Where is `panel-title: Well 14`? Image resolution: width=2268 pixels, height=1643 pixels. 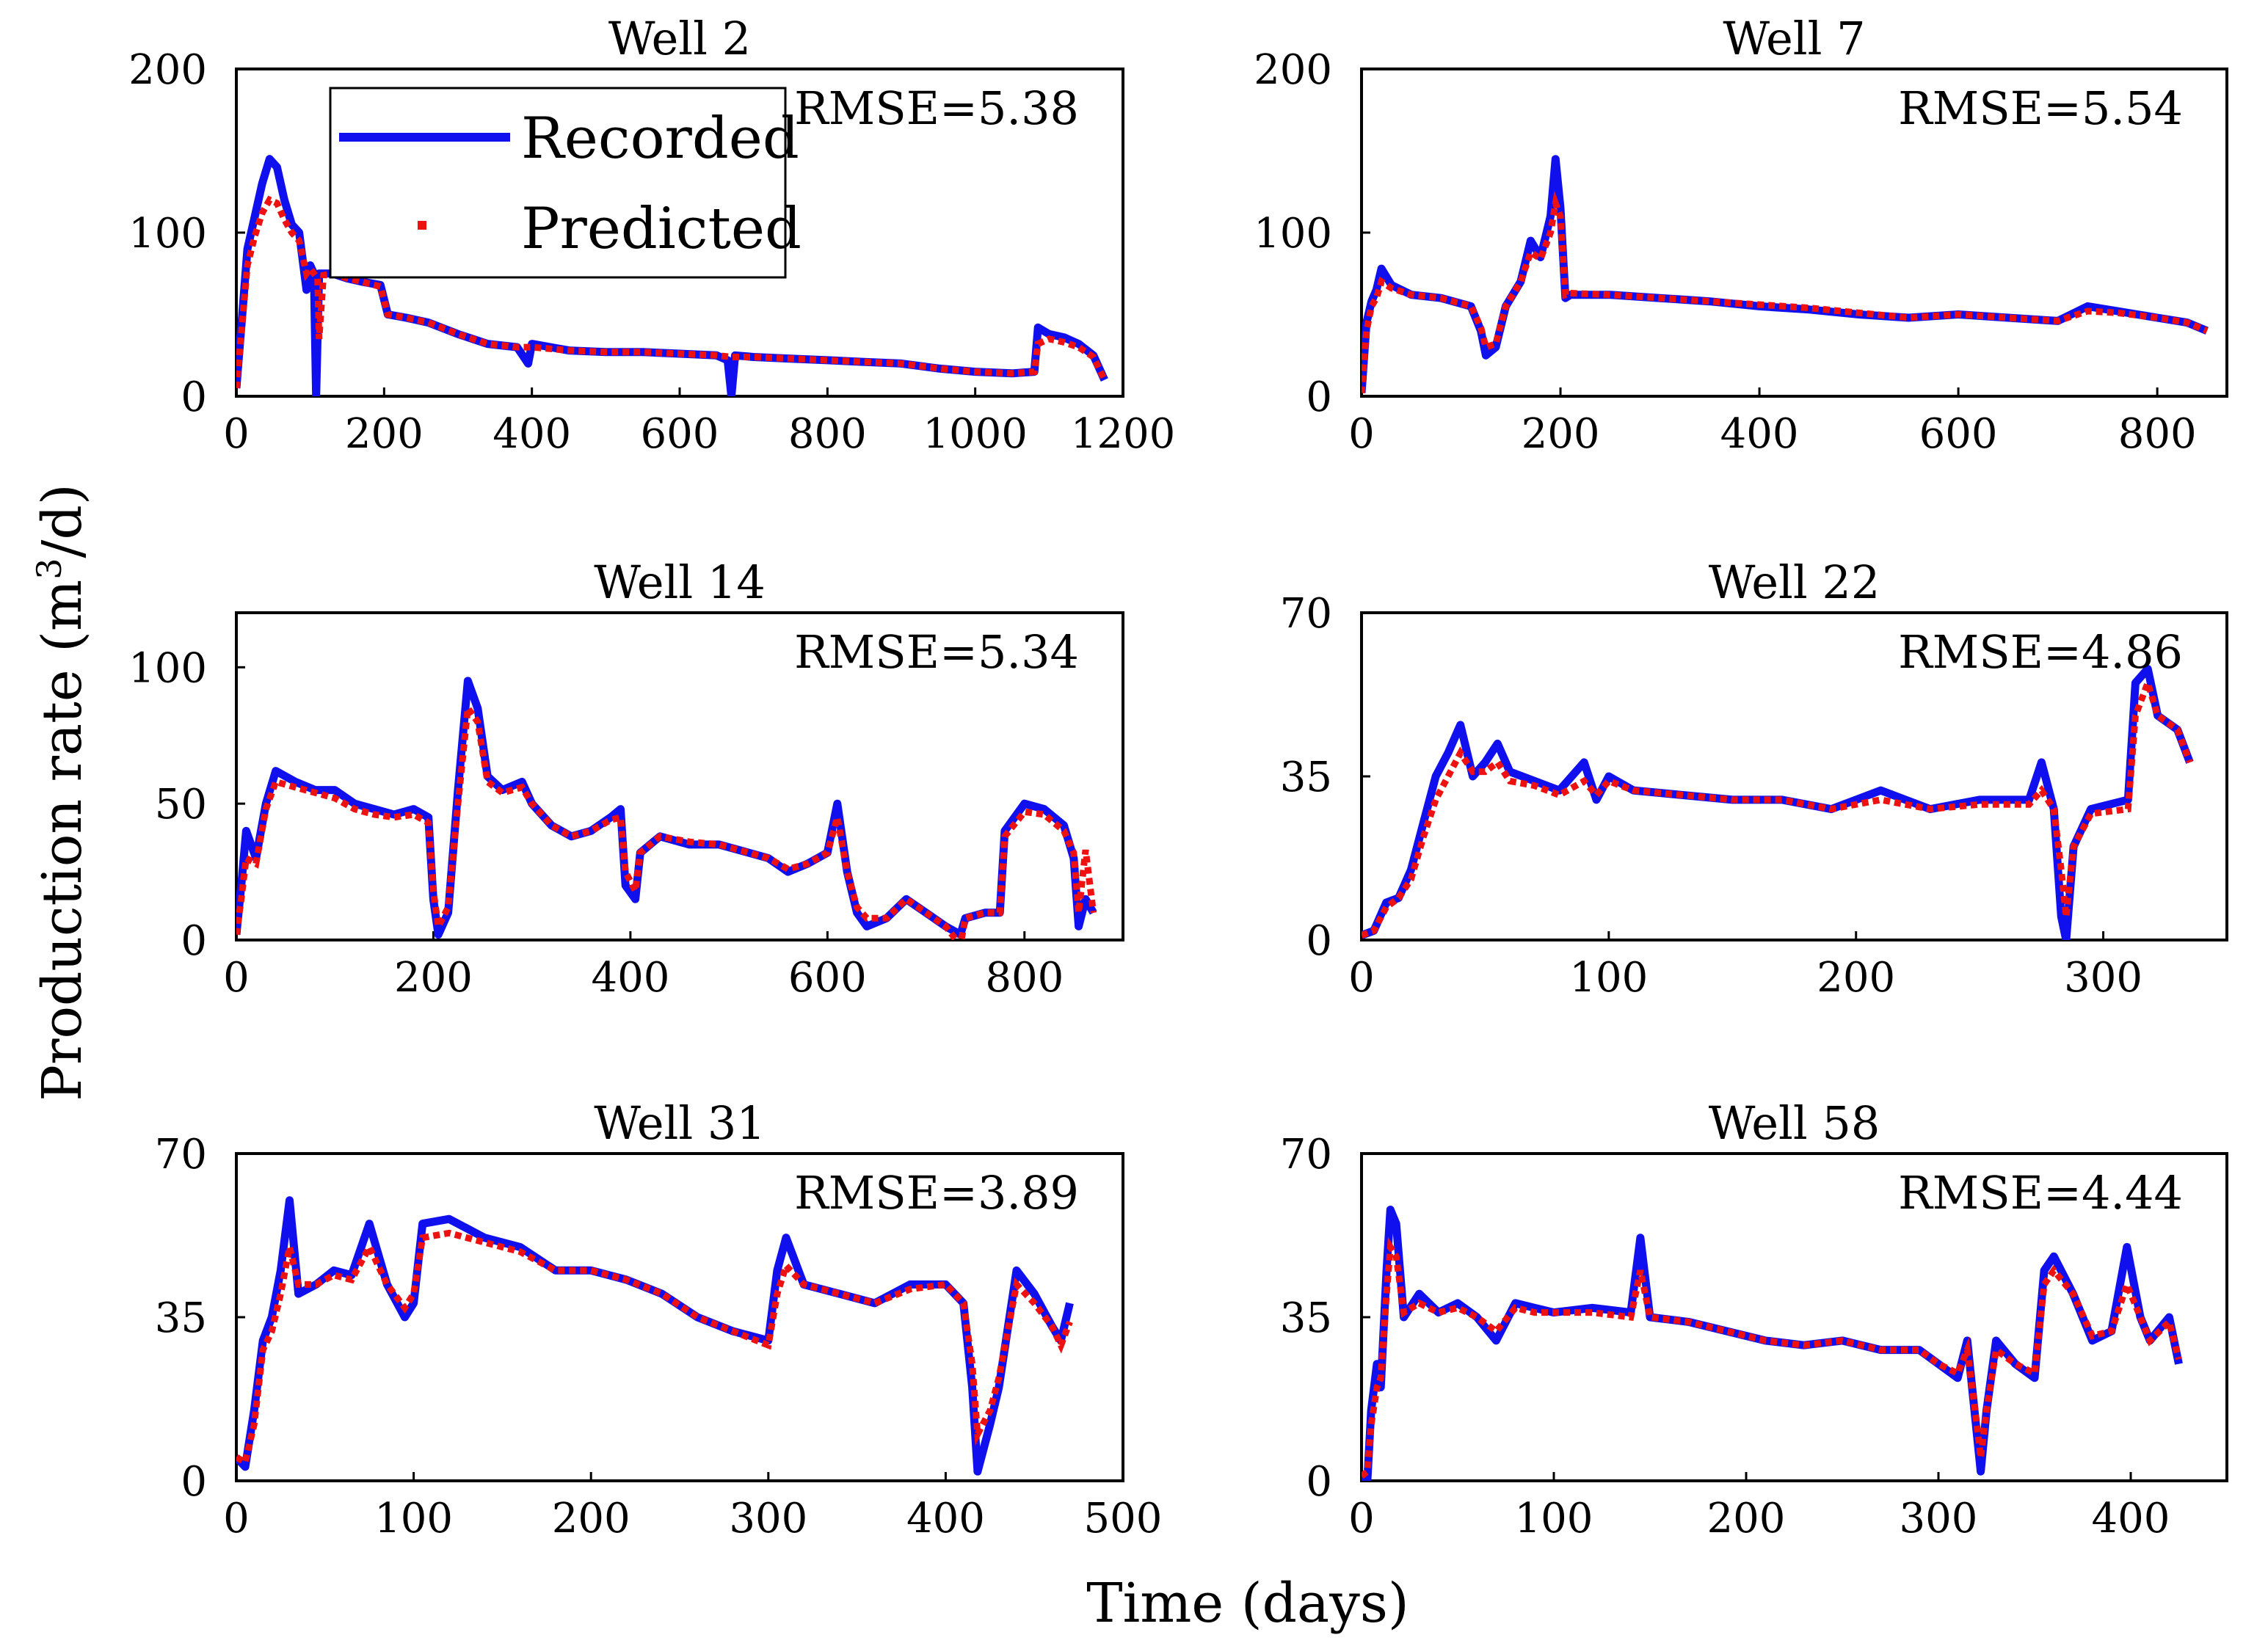
panel-title: Well 14 is located at coordinates (680, 582).